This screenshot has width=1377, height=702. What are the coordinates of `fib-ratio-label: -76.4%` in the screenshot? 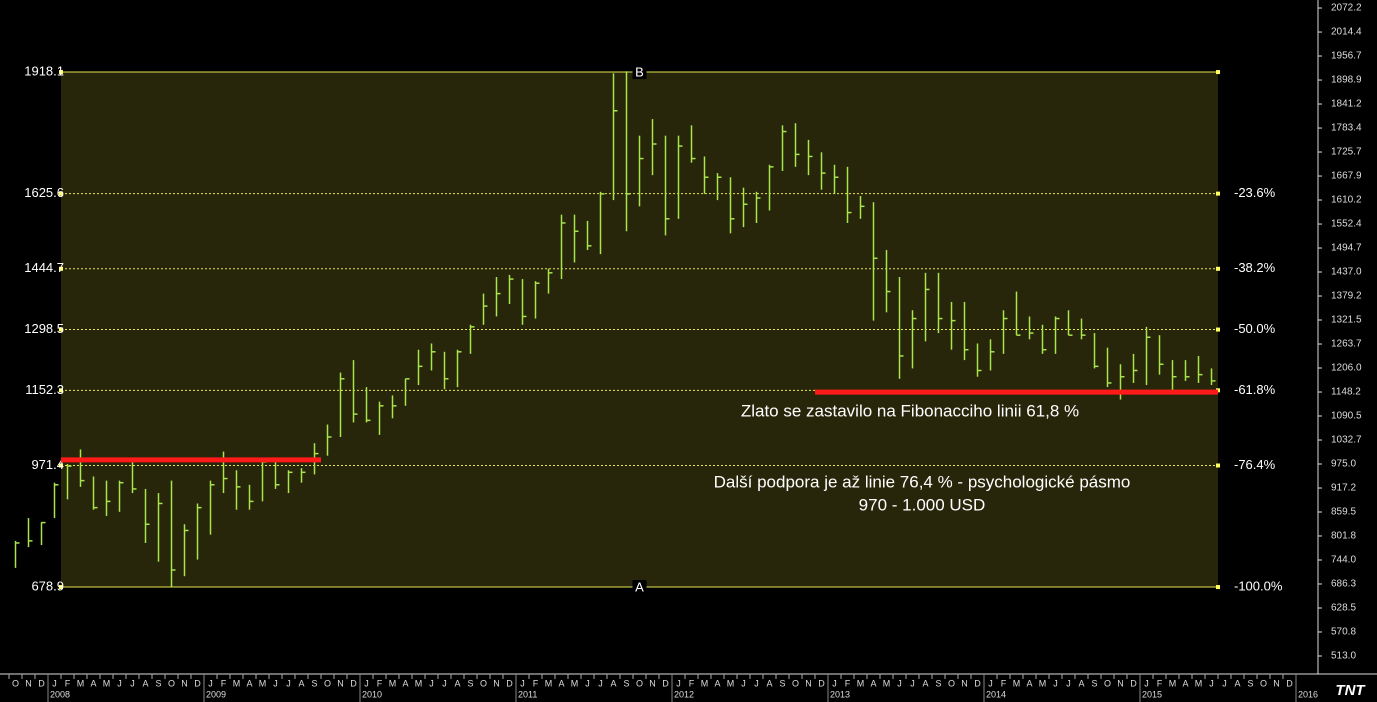 It's located at (1255, 464).